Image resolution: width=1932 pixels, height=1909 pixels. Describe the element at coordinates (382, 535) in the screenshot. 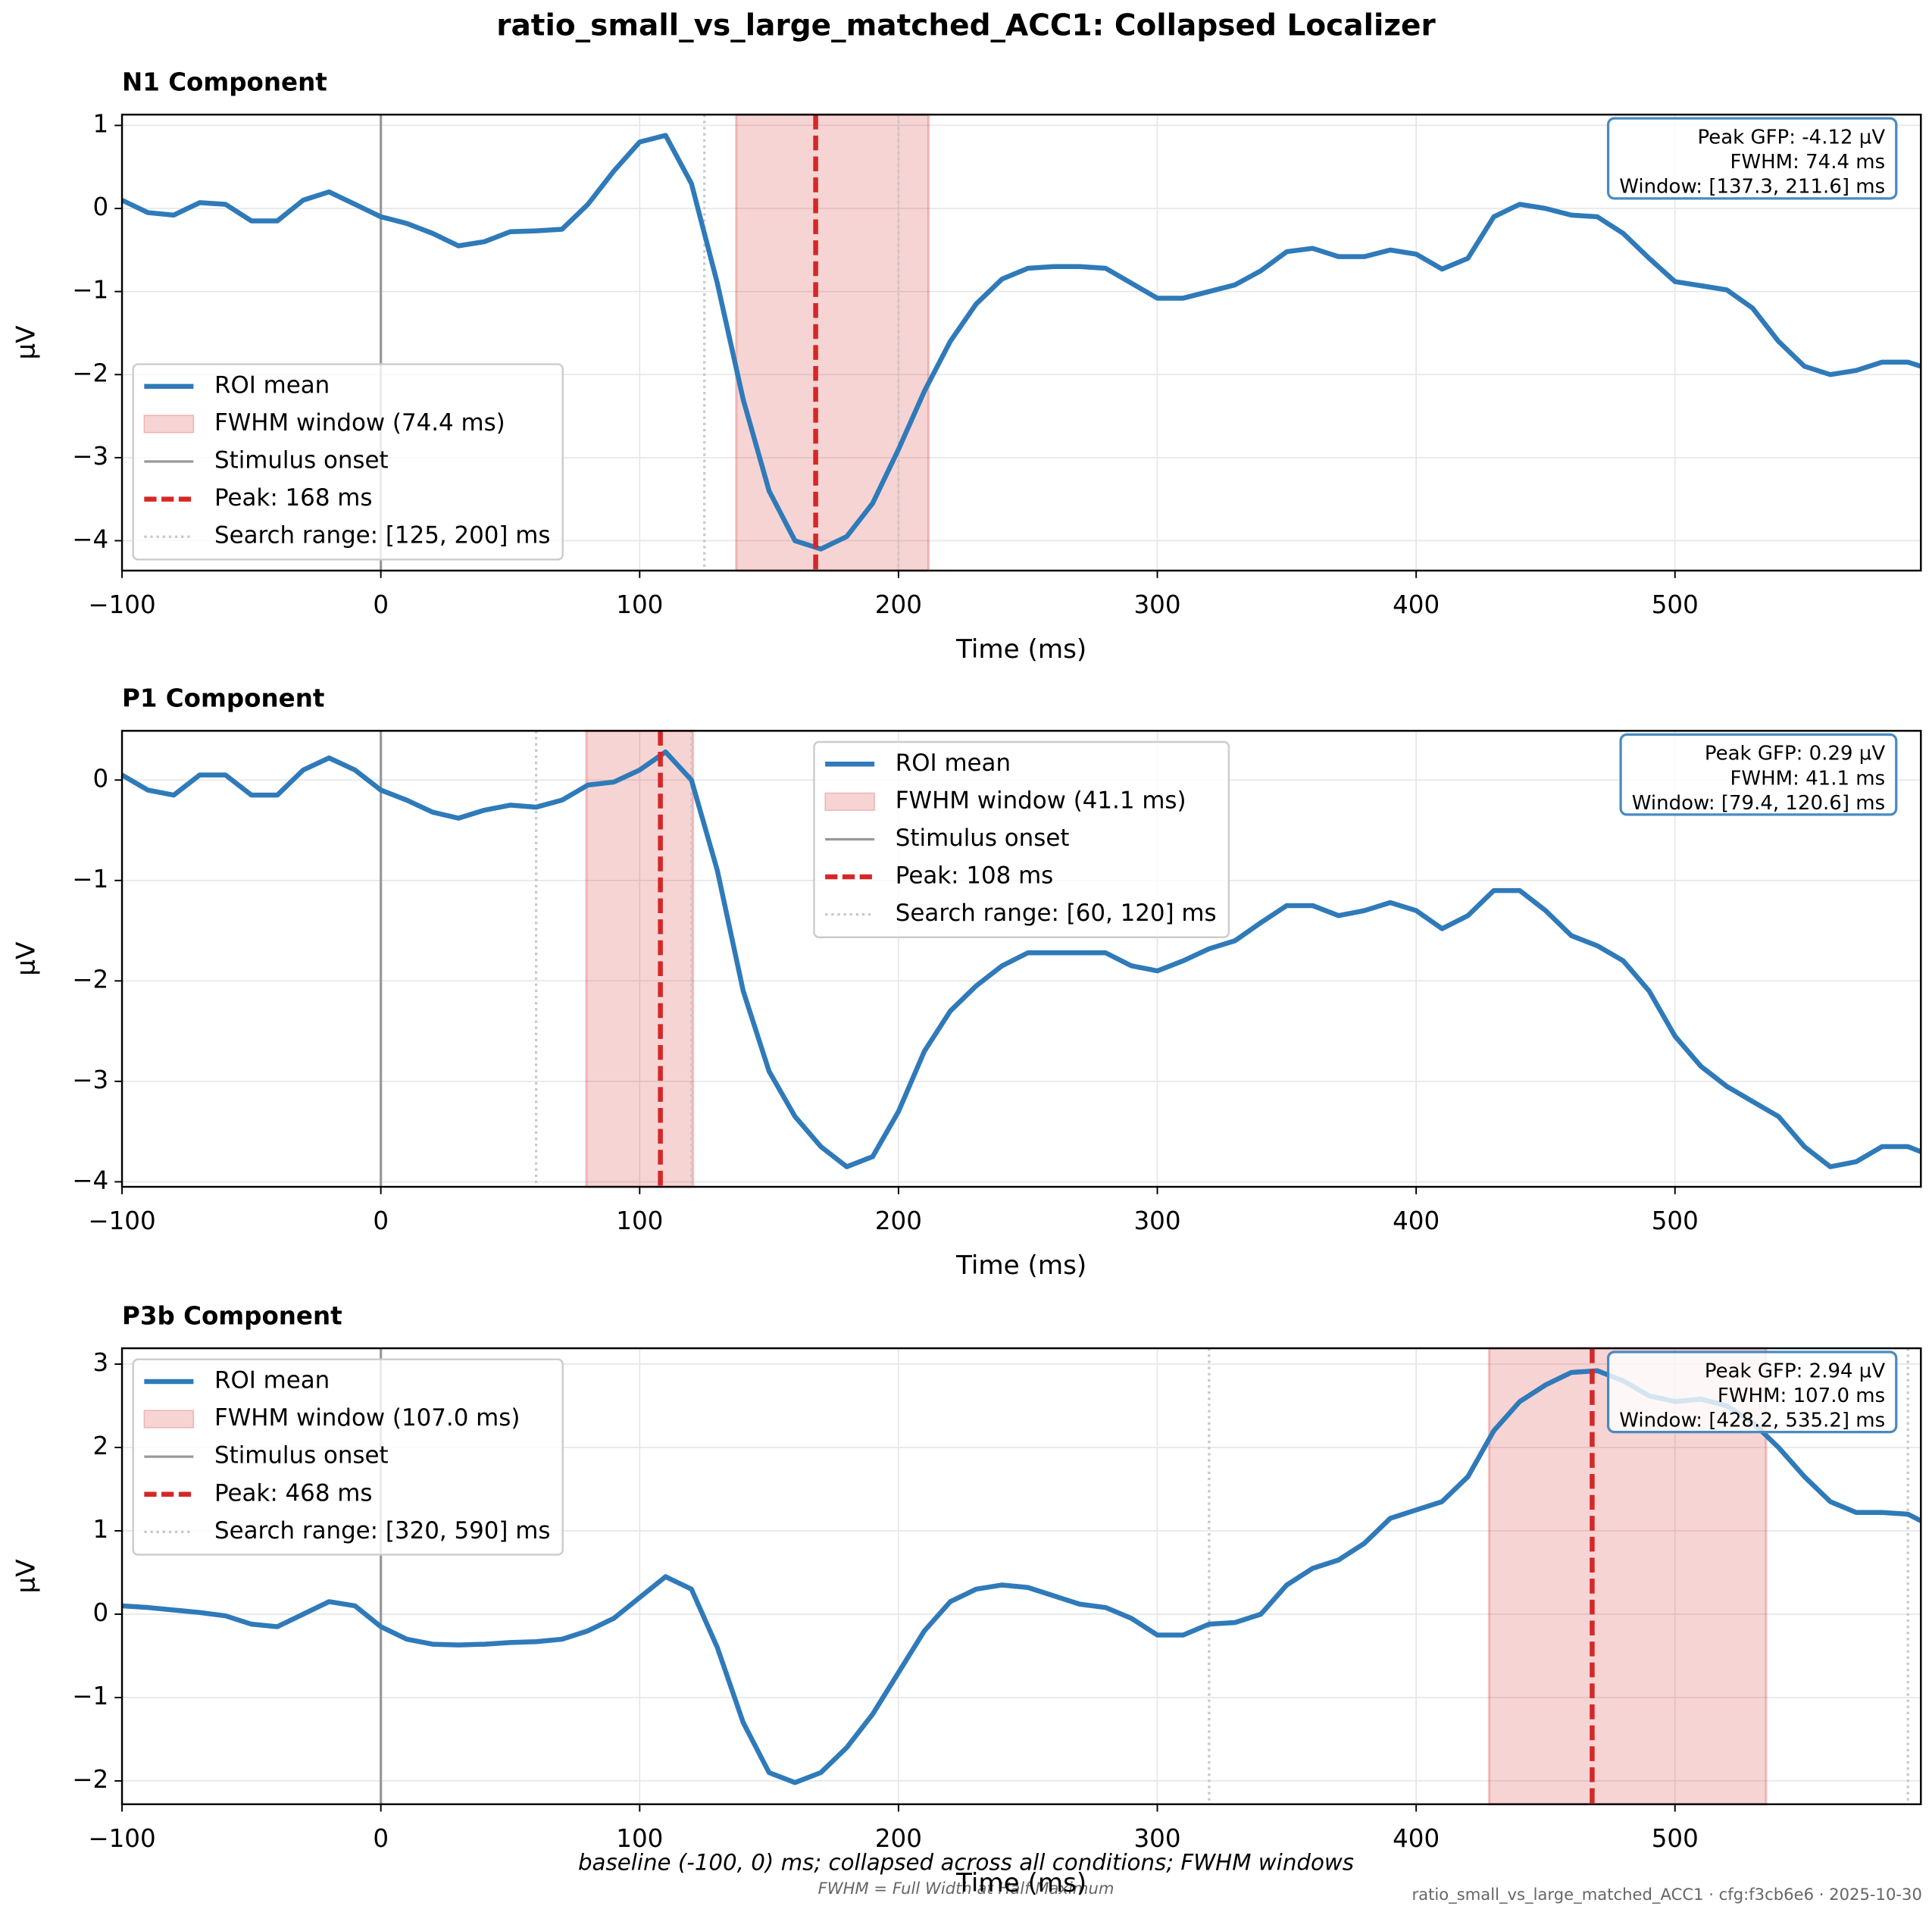

I see `legend-label: Search range: [125, 200] ms` at that location.